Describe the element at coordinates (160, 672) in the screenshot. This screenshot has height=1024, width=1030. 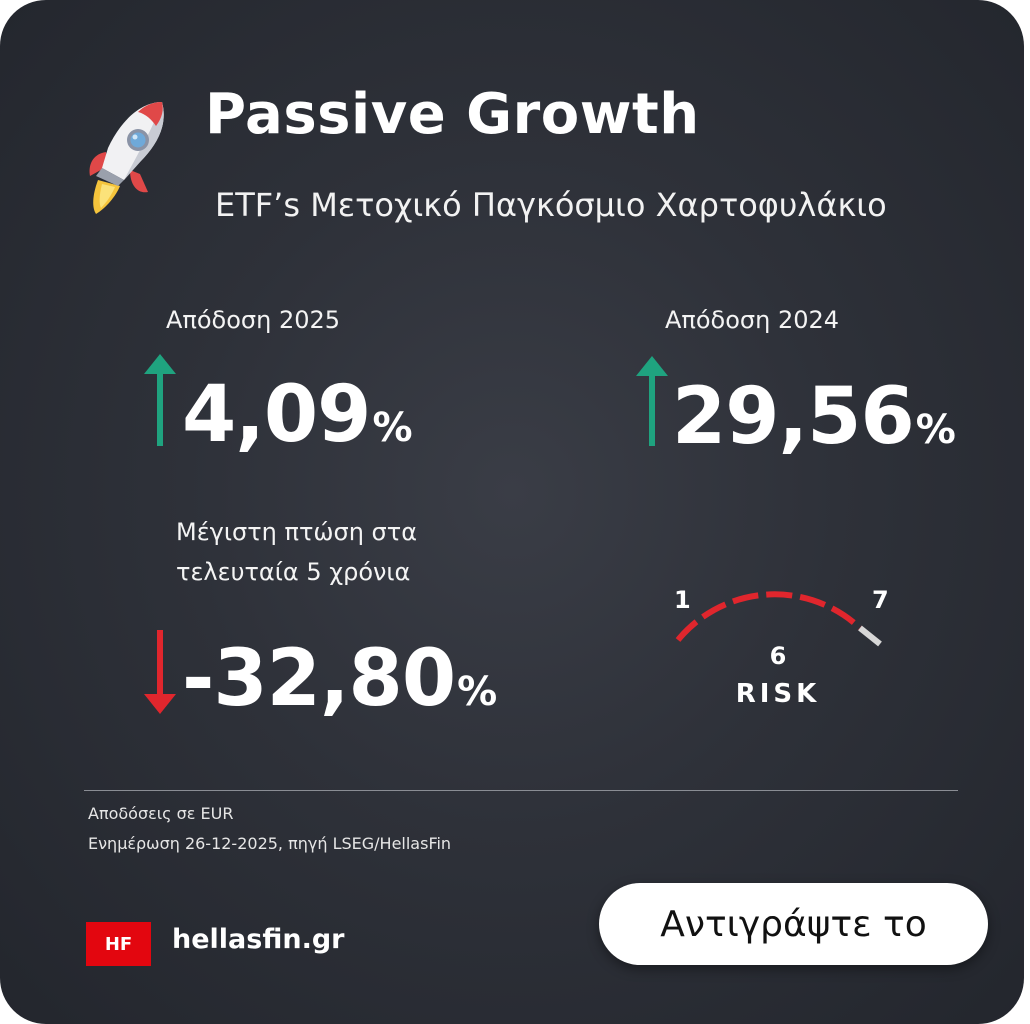
I see `arrow-down-icon` at that location.